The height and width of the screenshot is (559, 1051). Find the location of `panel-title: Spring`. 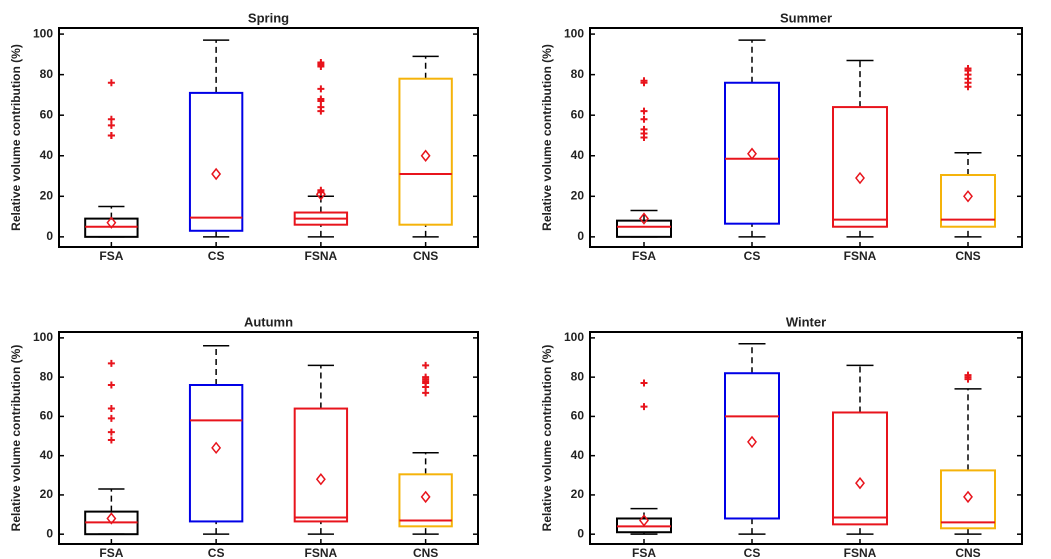

panel-title: Spring is located at coordinates (268, 17).